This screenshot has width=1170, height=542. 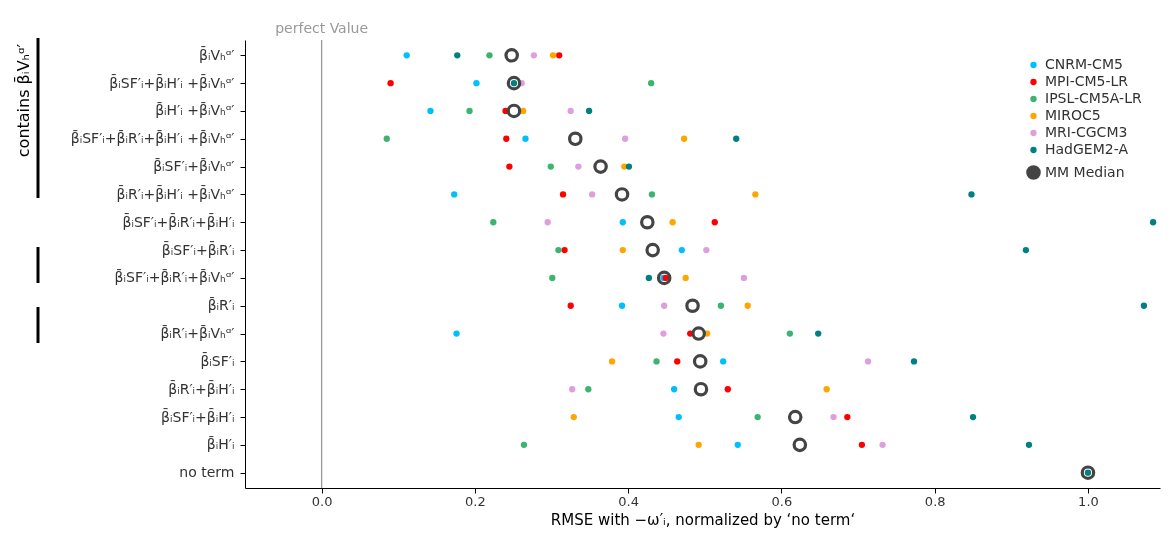 I want to click on x-tick-label: 0.2, so click(x=475, y=501).